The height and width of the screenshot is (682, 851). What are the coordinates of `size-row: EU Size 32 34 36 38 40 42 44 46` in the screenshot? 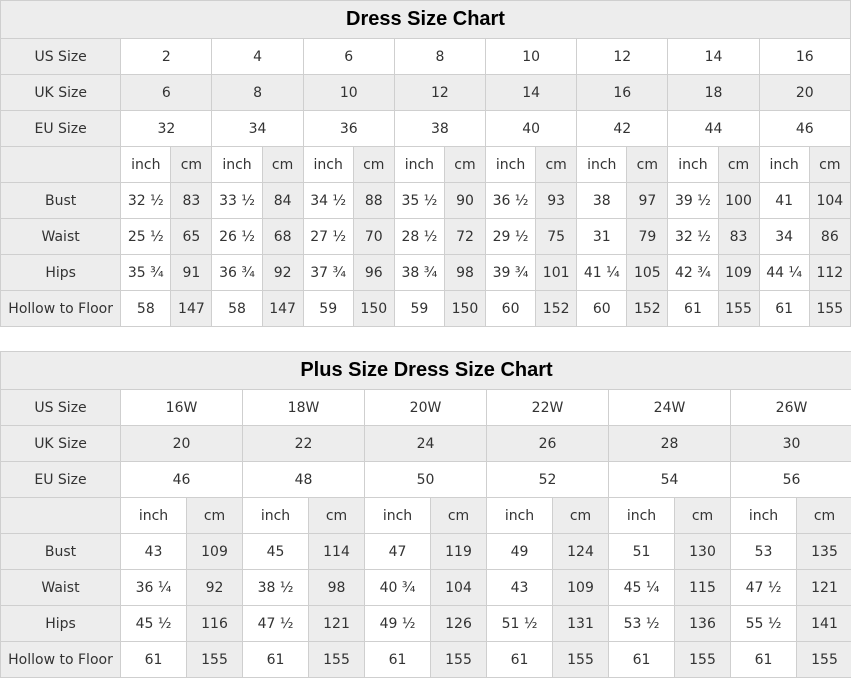 It's located at (425, 128).